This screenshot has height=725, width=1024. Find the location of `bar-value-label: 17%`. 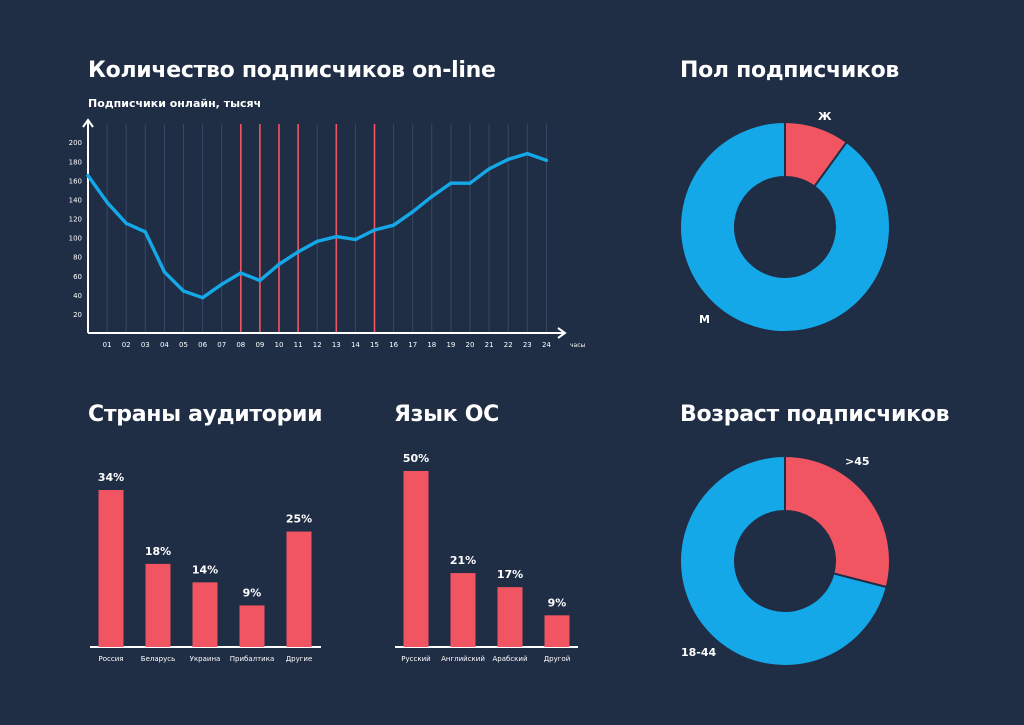

bar-value-label: 17% is located at coordinates (510, 574).